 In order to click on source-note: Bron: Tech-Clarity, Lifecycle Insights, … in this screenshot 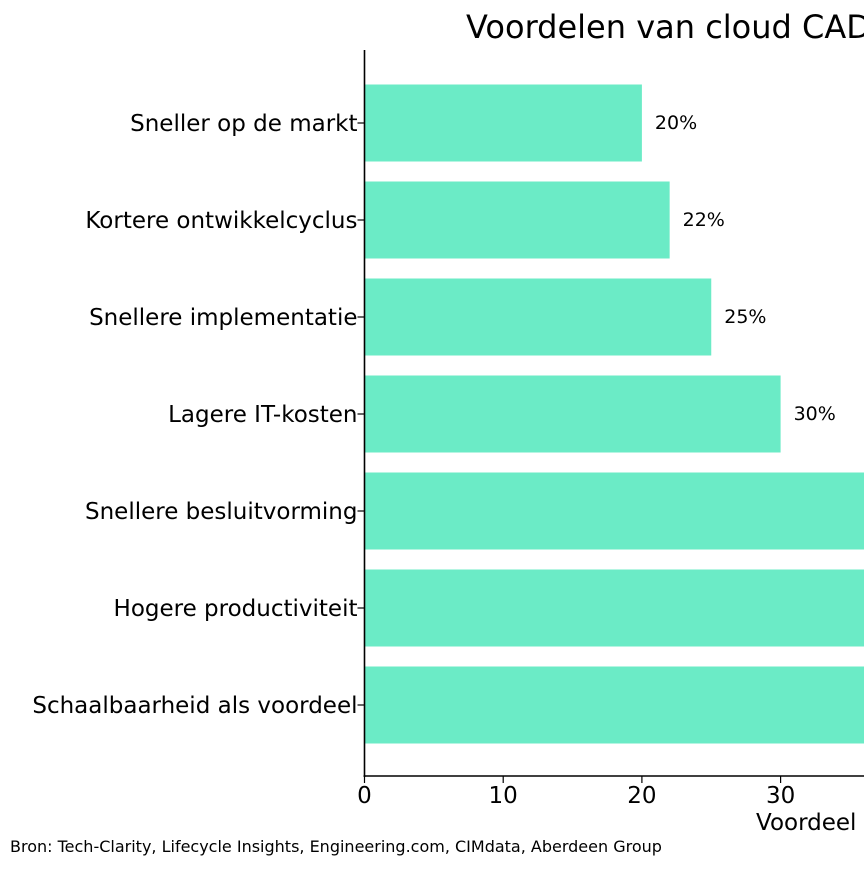, I will do `click(336, 846)`.